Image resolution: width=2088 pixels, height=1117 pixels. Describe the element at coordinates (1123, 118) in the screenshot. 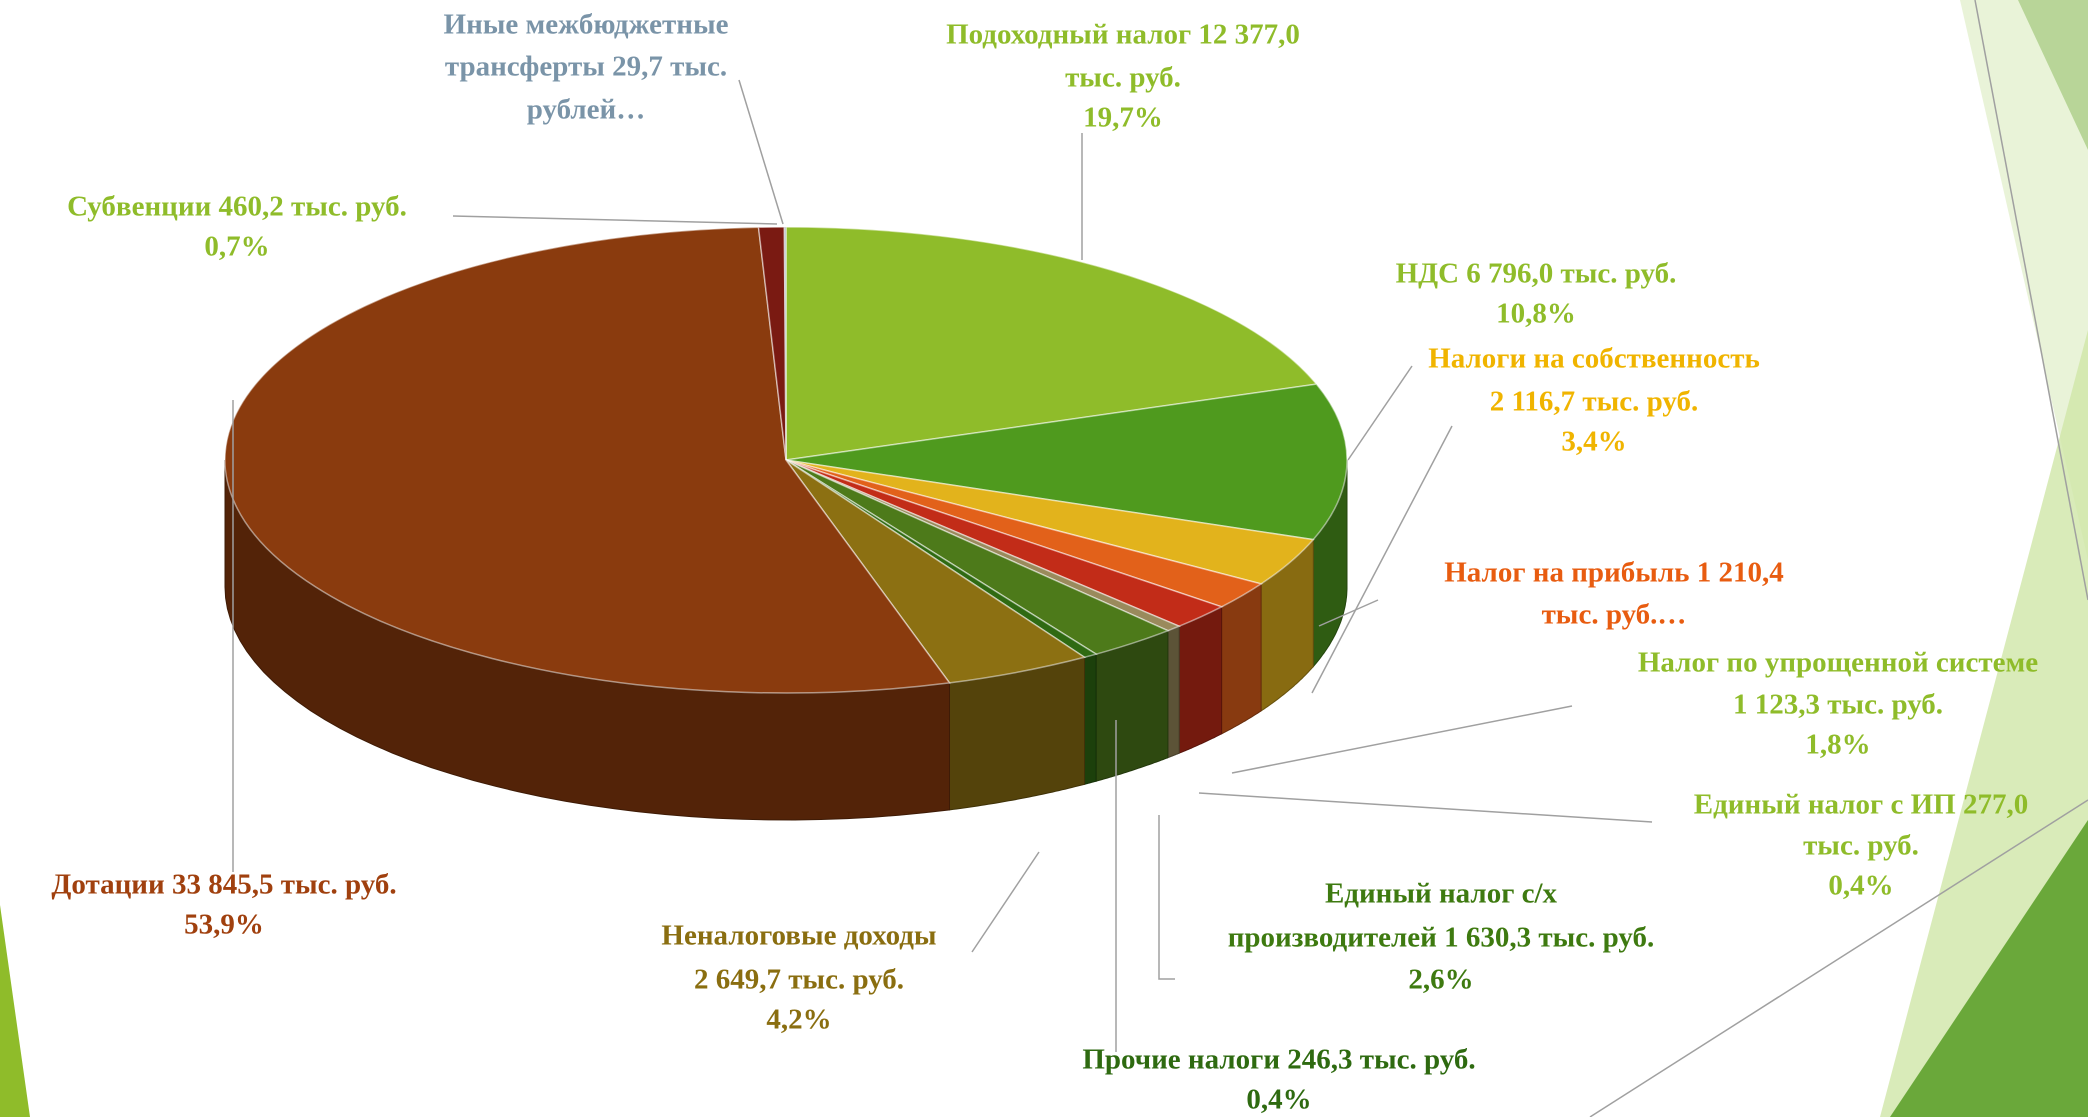

I see `data-label: 19,7%` at that location.